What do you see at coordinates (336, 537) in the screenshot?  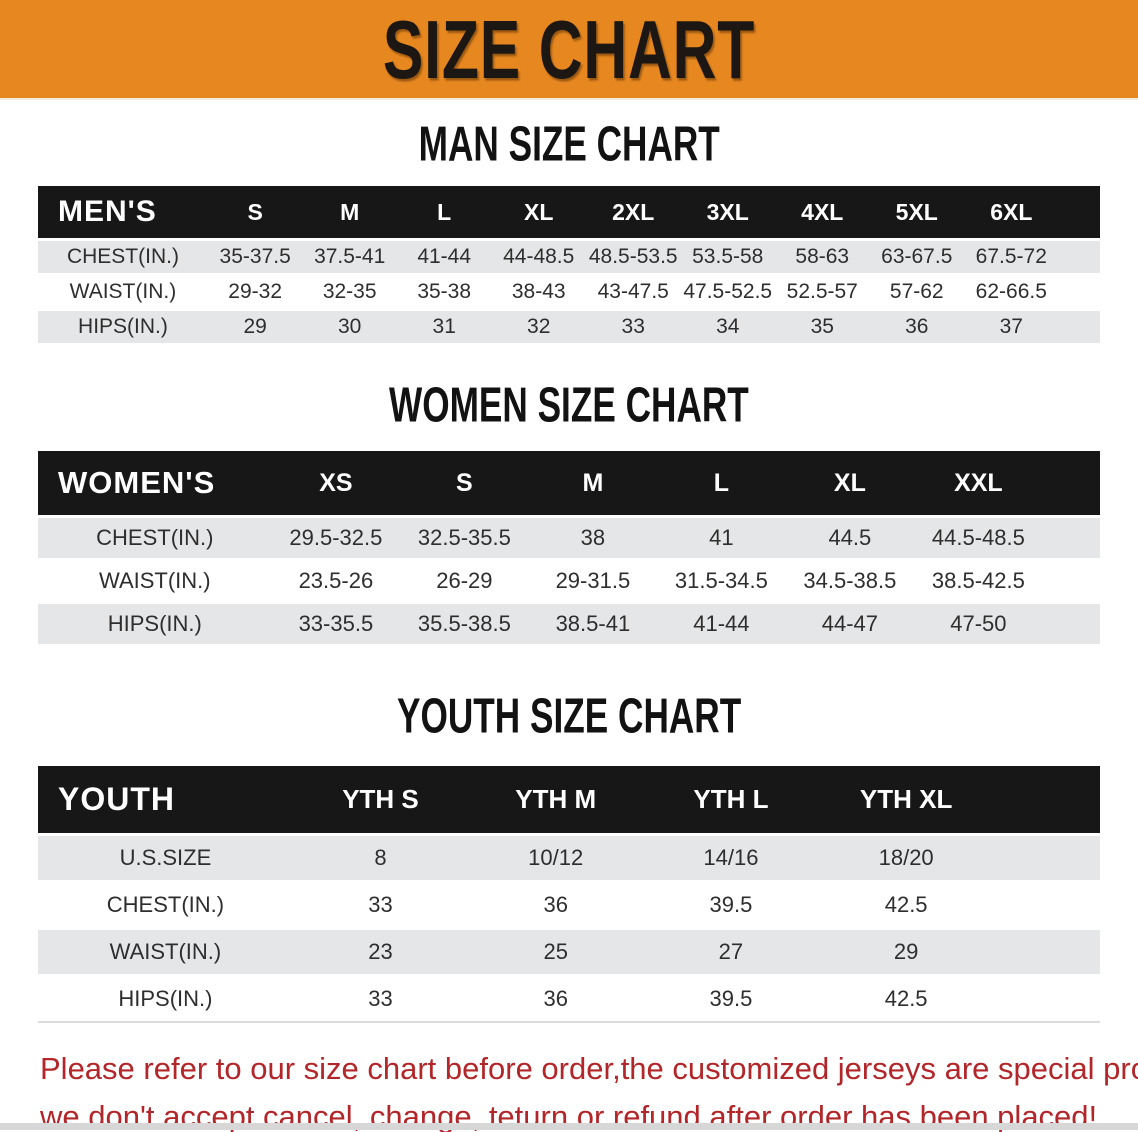 I see `measurement-value-cell: 29.5-32.5` at bounding box center [336, 537].